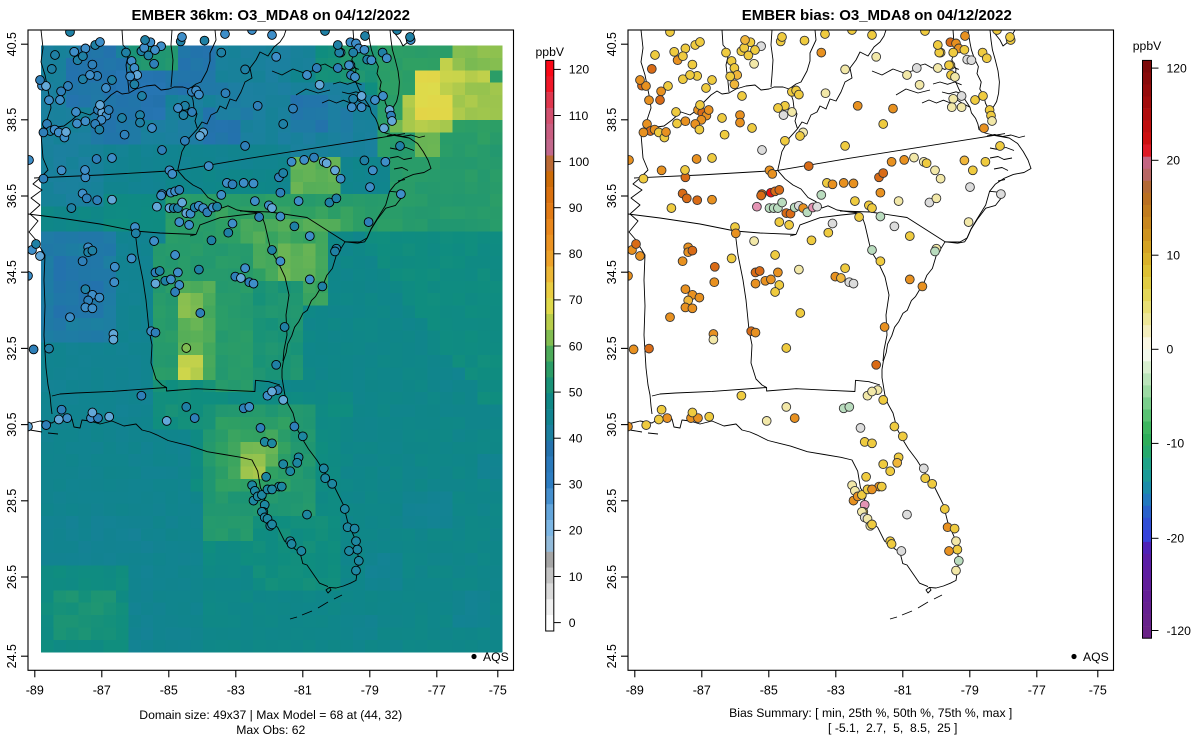 This screenshot has width=1200, height=755. I want to click on svg-text: 30, so click(576, 485).